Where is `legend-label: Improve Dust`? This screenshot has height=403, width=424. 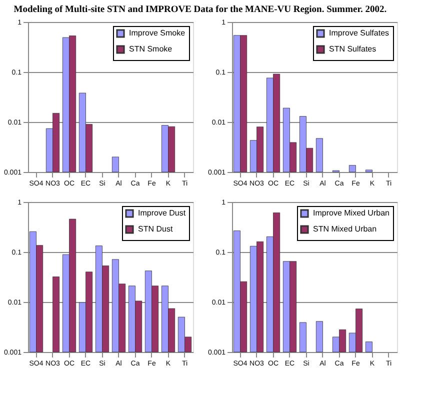
legend-label: Improve Dust is located at coordinates (162, 213).